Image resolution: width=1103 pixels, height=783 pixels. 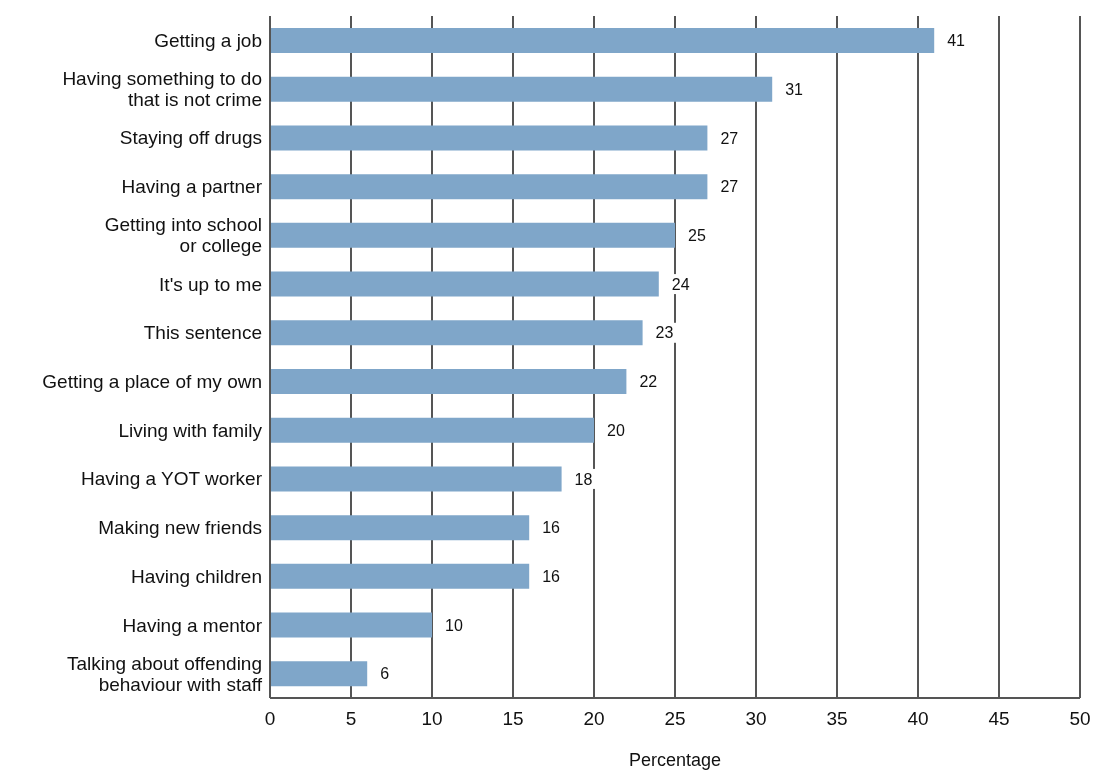 I want to click on x-tick-label: 20, so click(x=594, y=719).